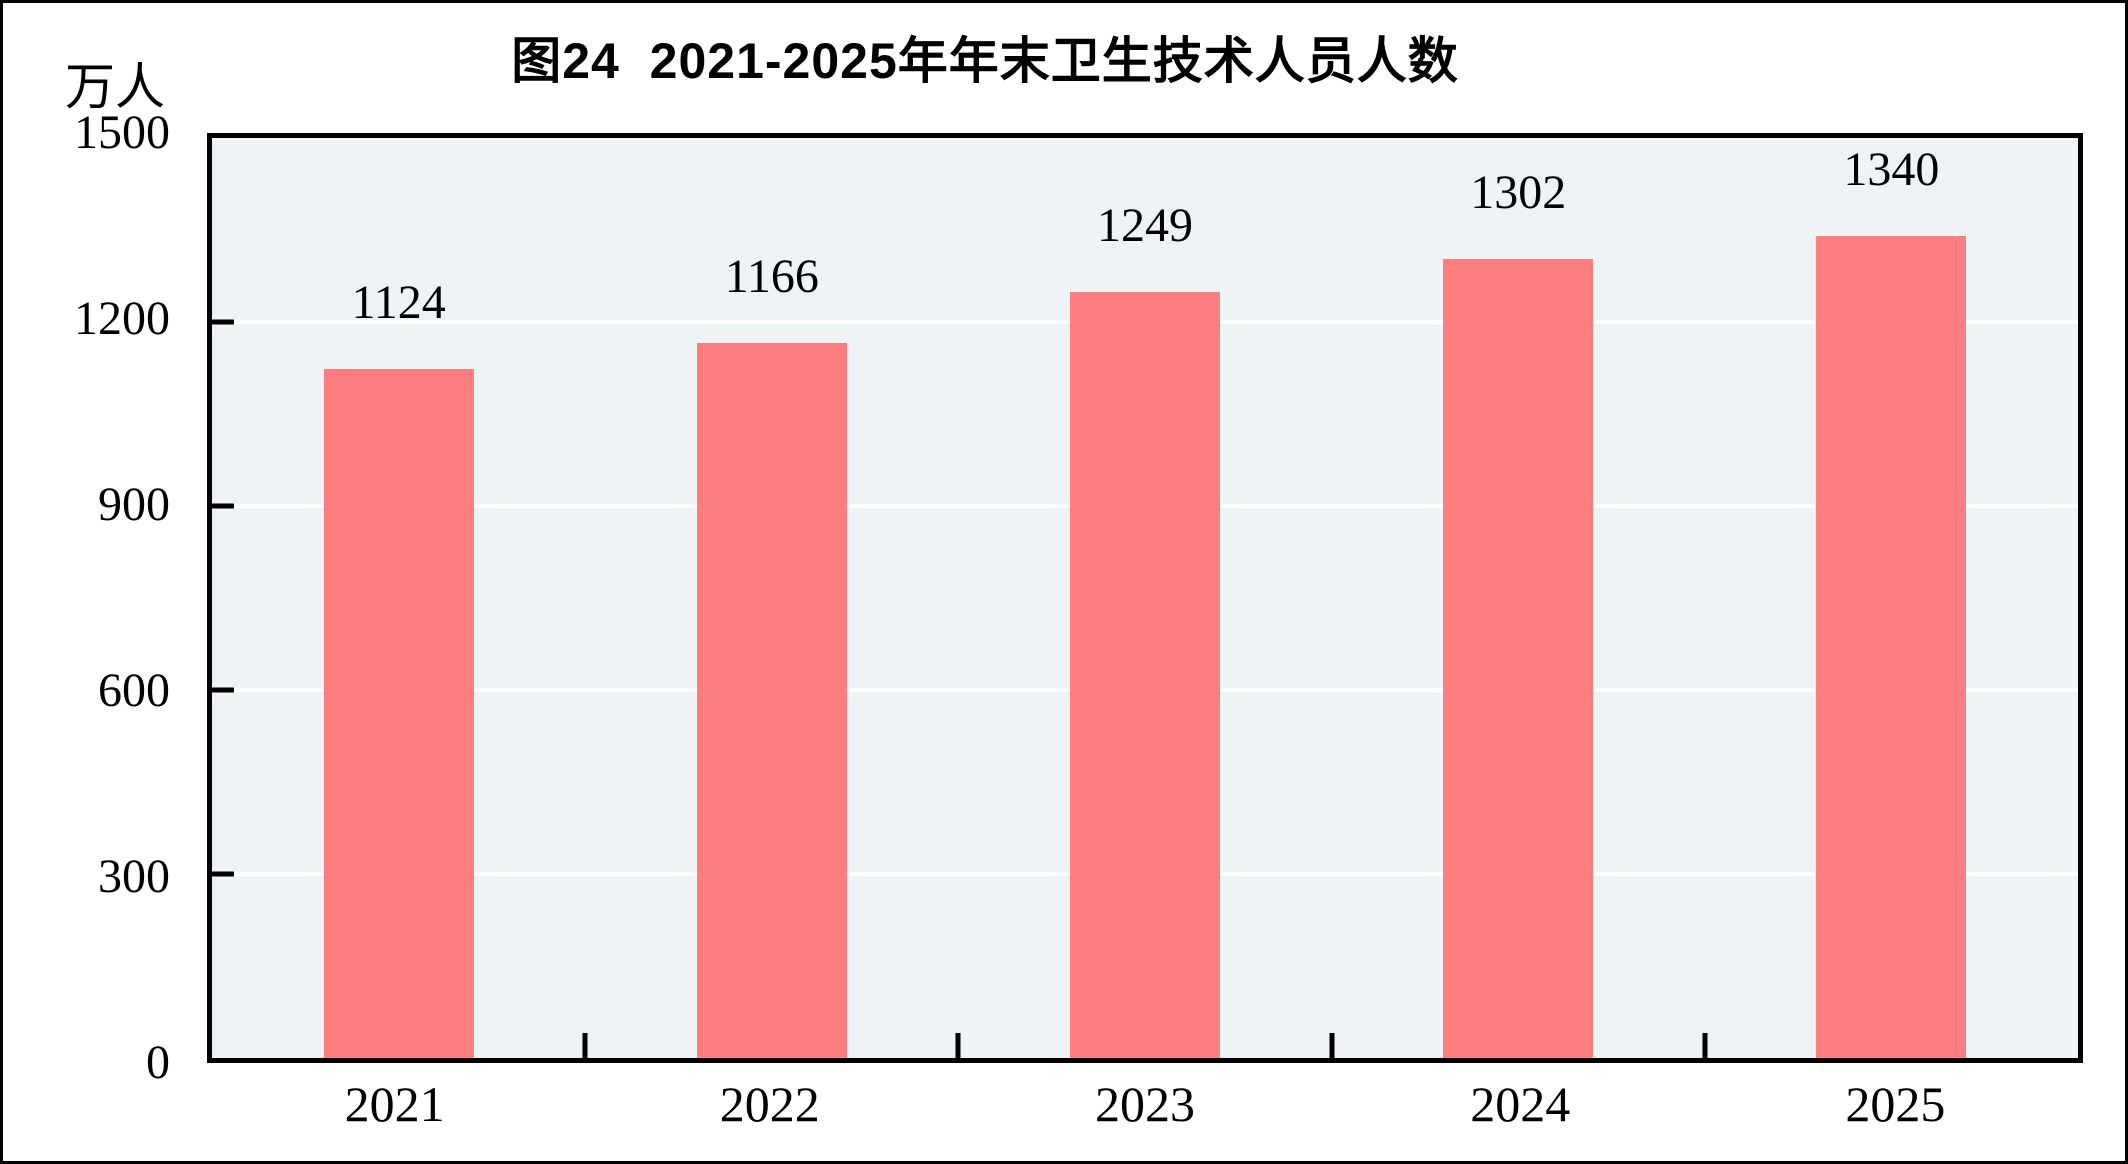 This screenshot has height=1164, width=2128. I want to click on y-tick-label-1500: 1500, so click(122, 132).